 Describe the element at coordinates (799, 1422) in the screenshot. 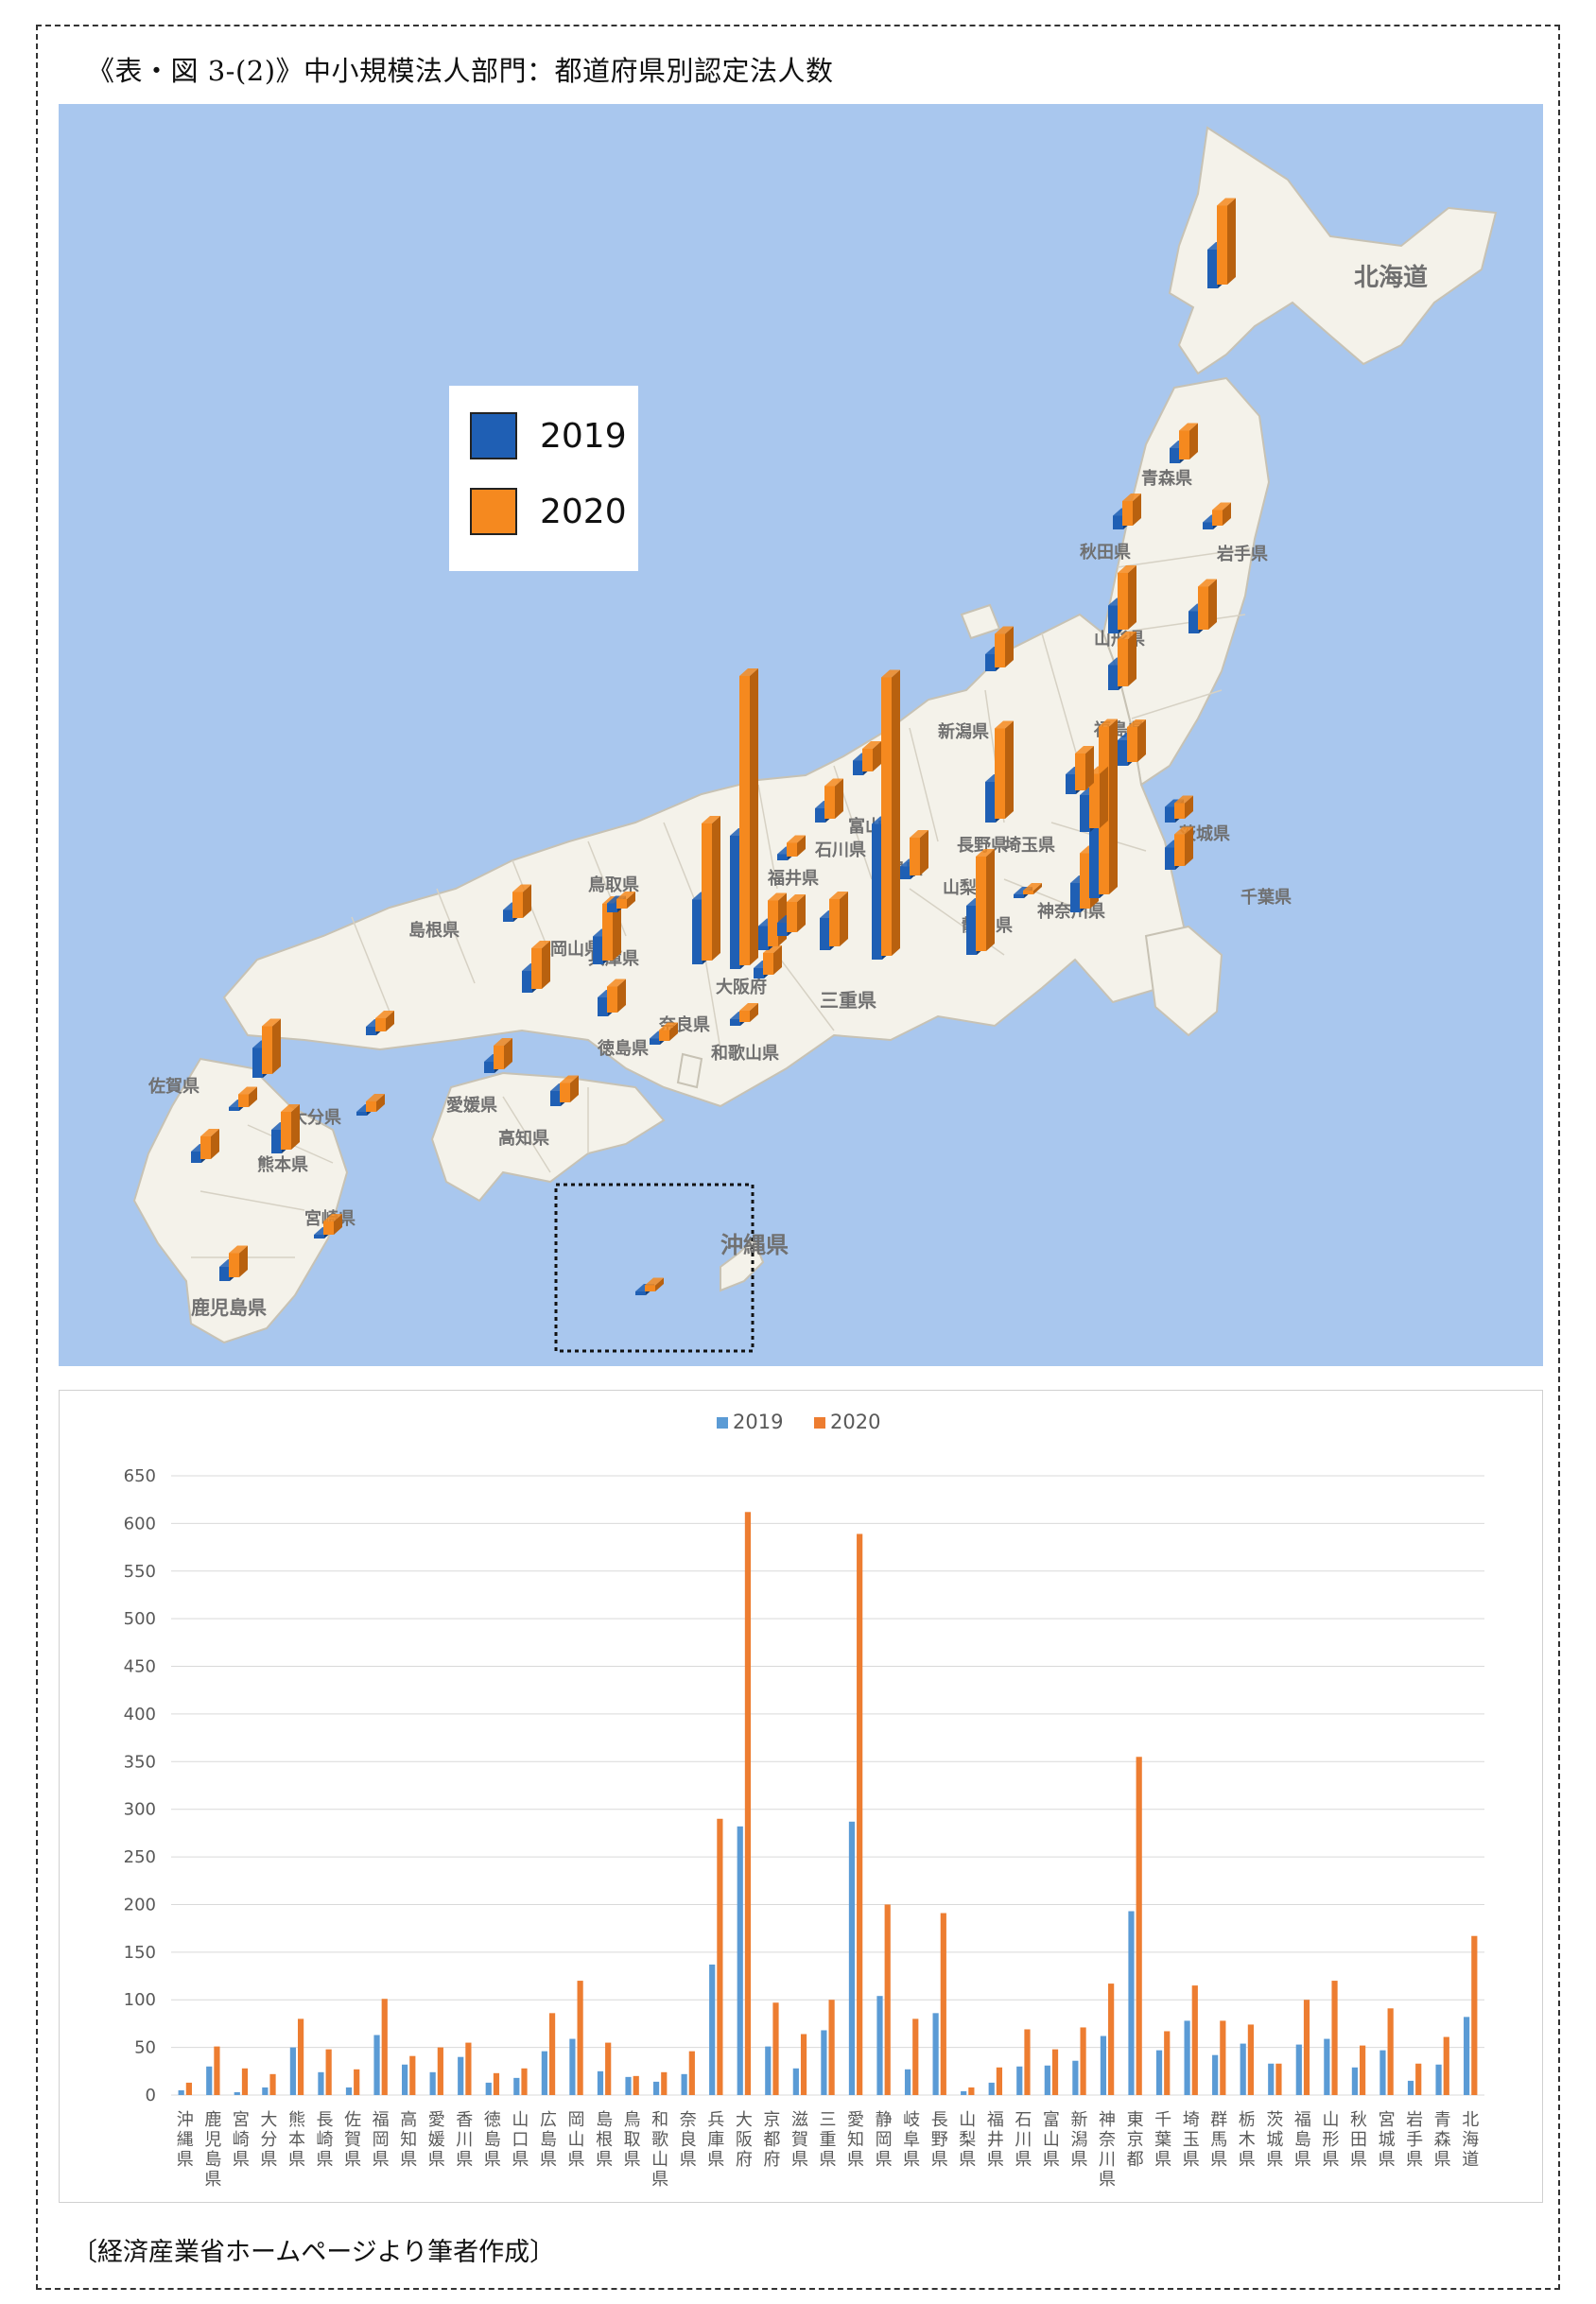

I see `chart-legend: 2019 2020` at that location.